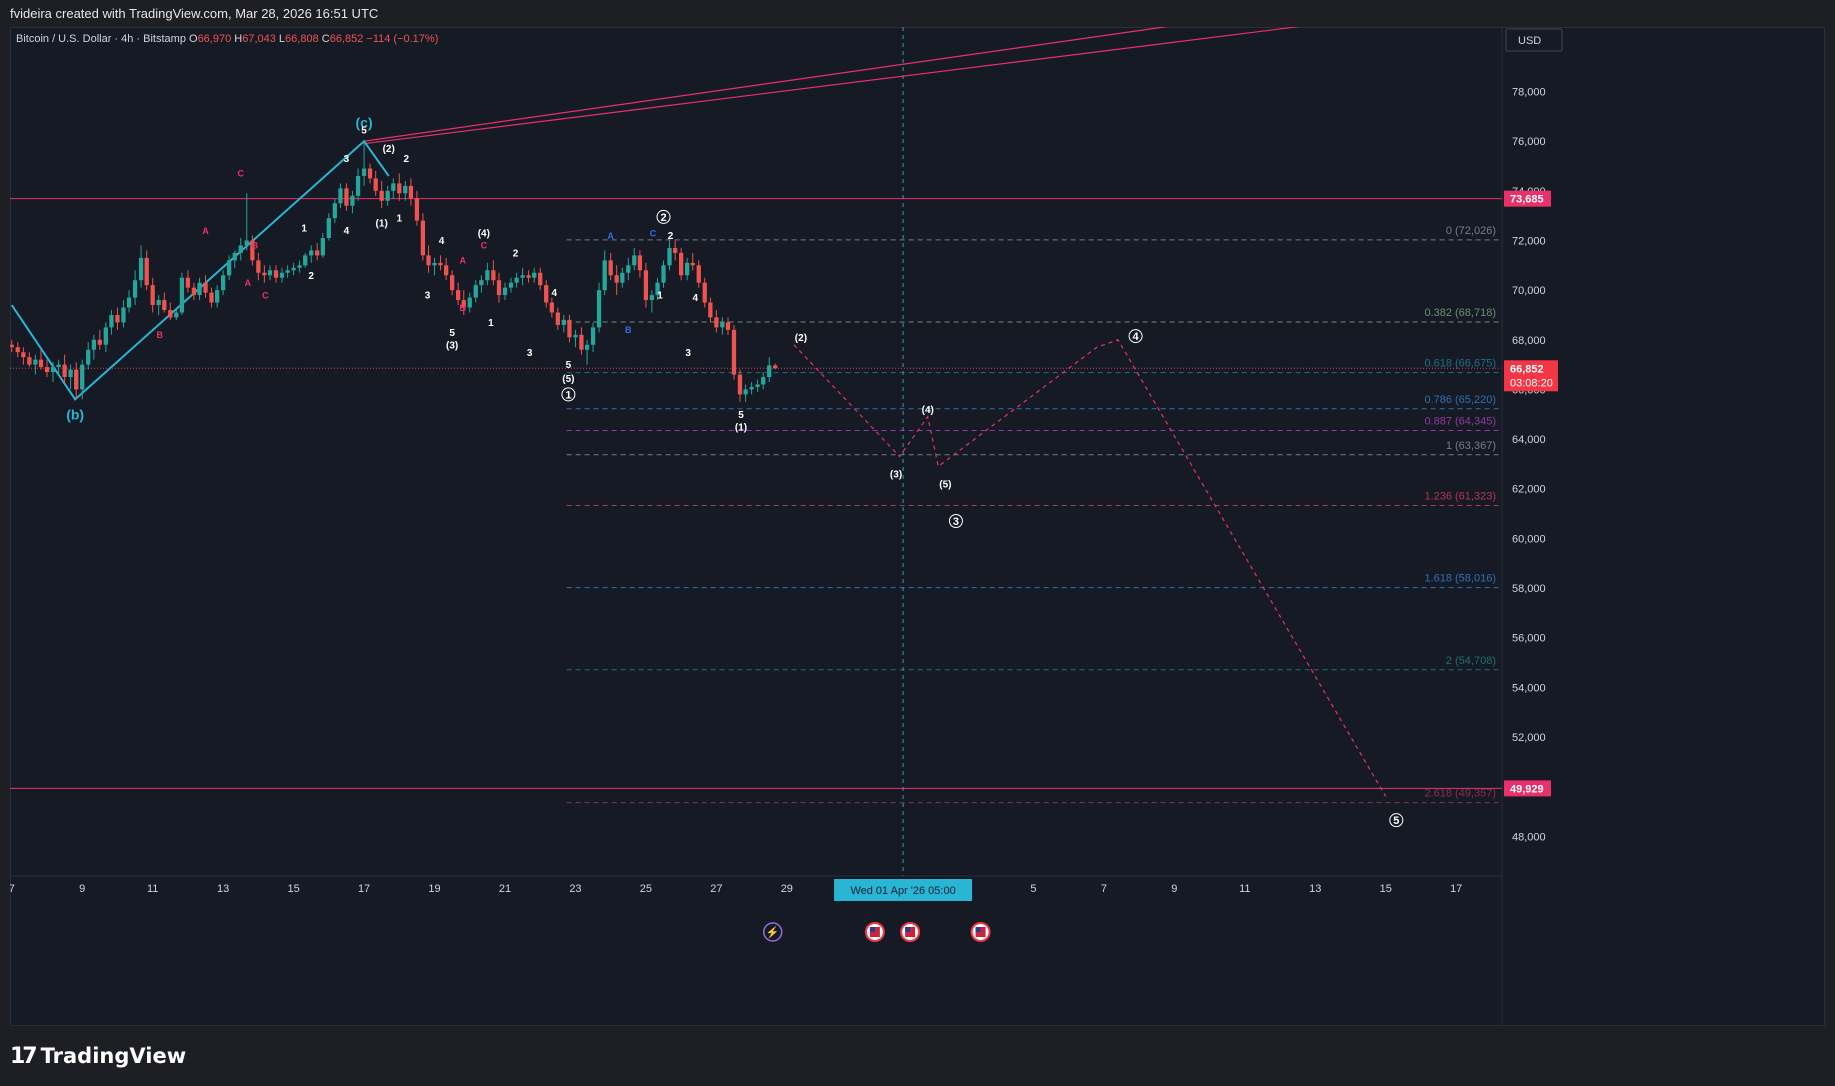 The width and height of the screenshot is (1835, 1086). I want to click on us-flag-icon, so click(980, 932).